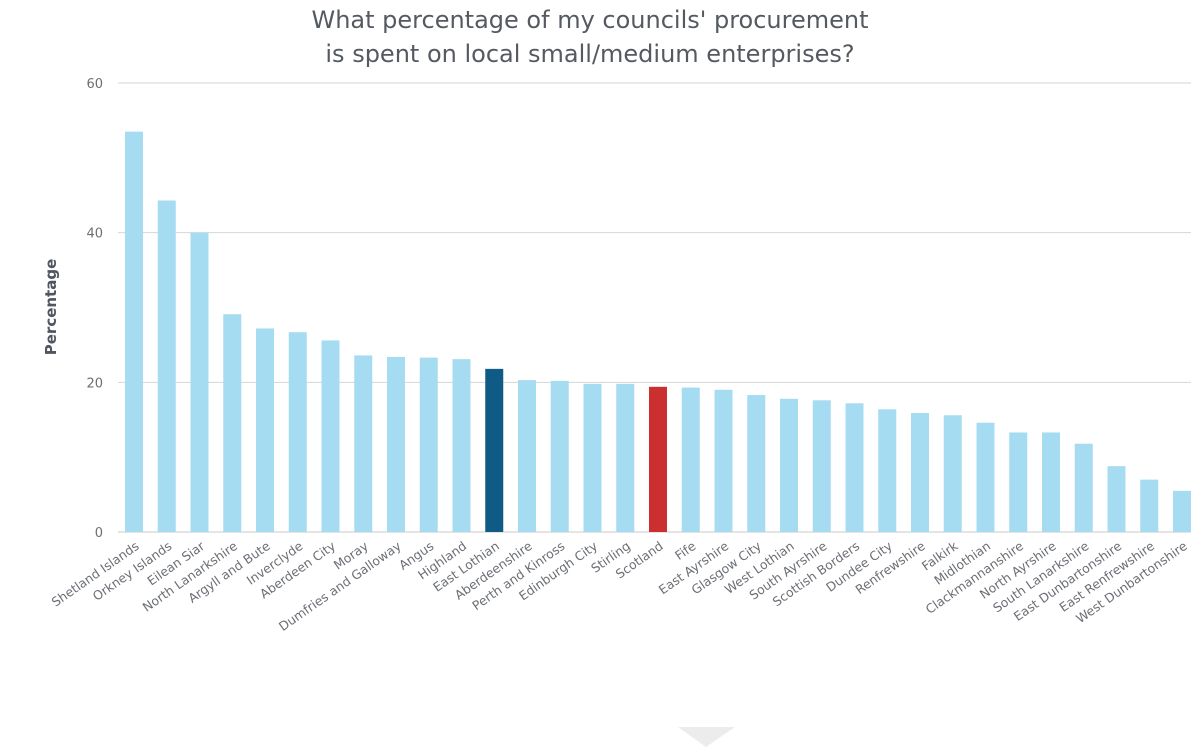 The height and width of the screenshot is (749, 1191). Describe the element at coordinates (396, 444) in the screenshot. I see `bar-dumfries-and-galloway` at that location.